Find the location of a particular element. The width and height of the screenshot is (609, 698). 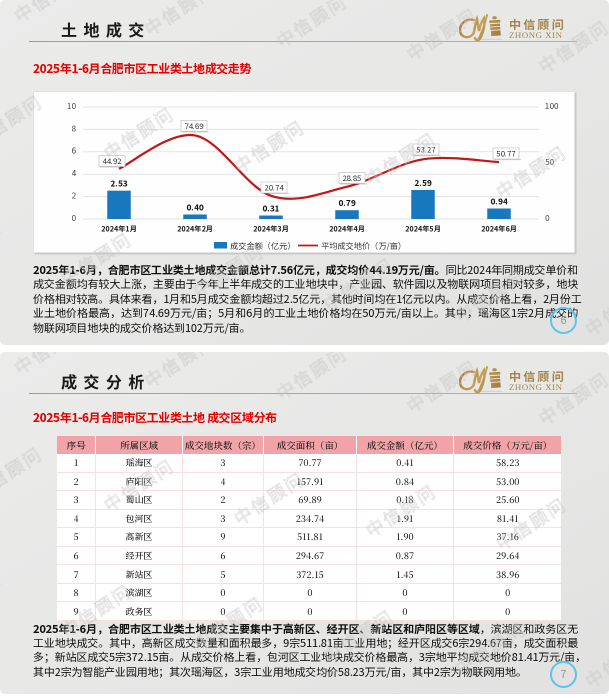

svg-text: 50.77 is located at coordinates (506, 153).